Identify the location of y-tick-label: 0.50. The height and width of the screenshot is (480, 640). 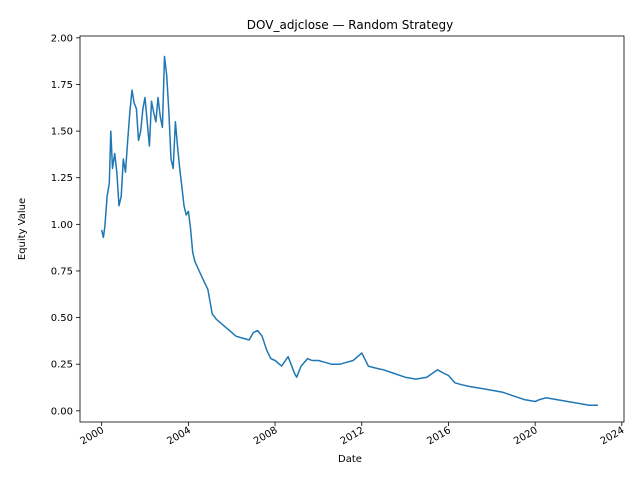
(62, 318).